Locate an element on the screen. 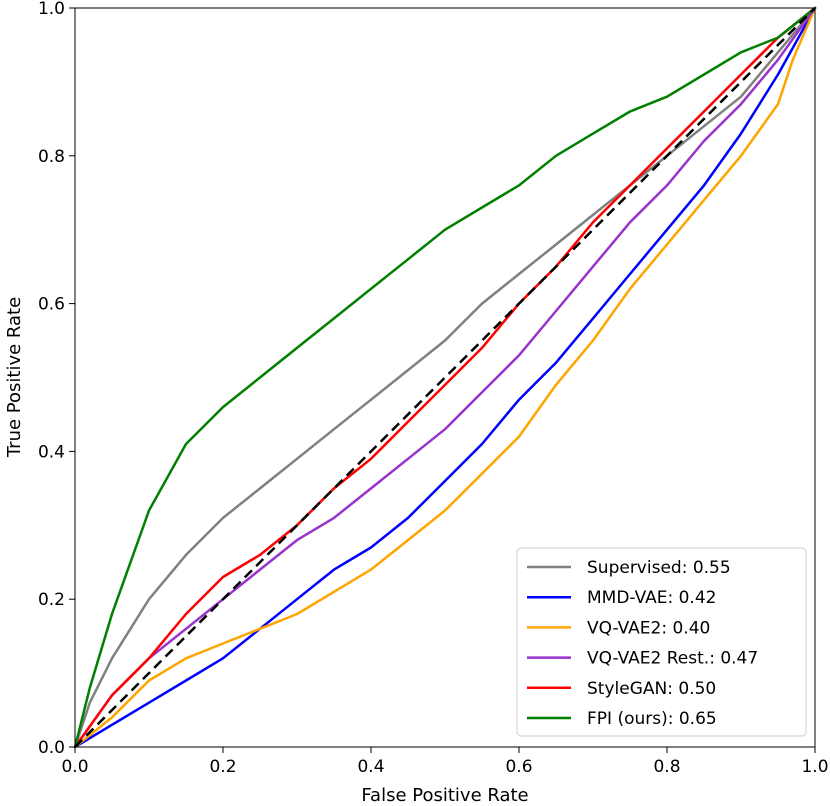  y-tick-label: 1.0 is located at coordinates (51, 9).